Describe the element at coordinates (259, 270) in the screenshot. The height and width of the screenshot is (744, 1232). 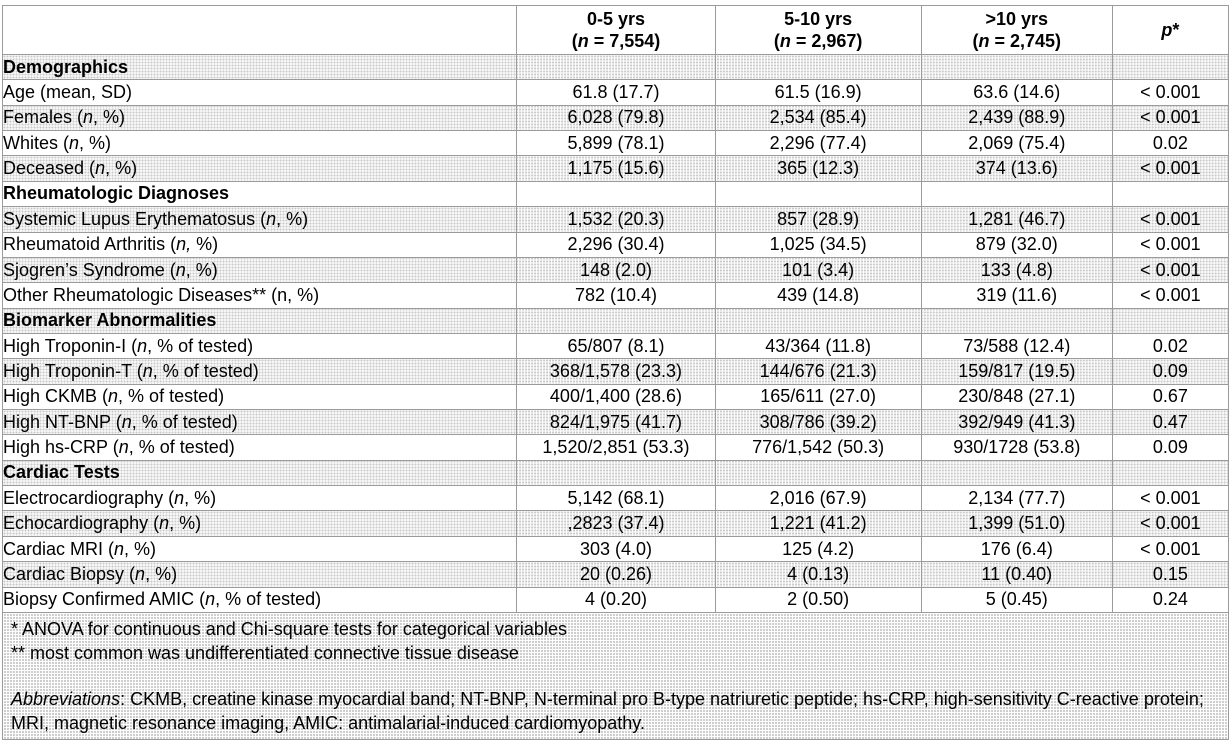
I see `row-label: Sjogren’s Syndrome (n, %)` at that location.